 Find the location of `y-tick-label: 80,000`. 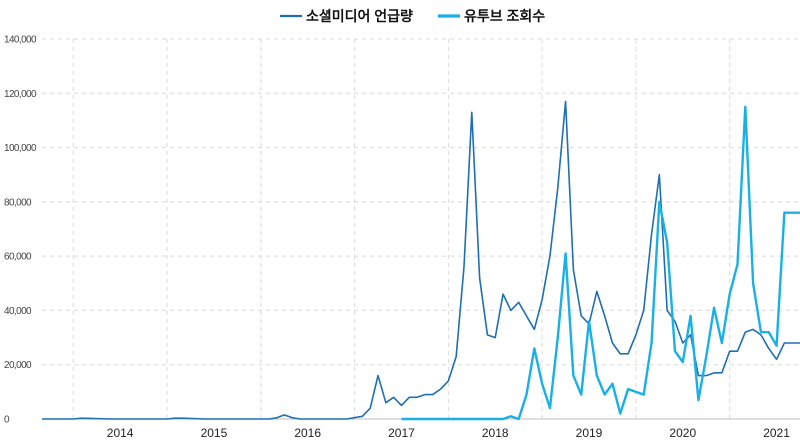

y-tick-label: 80,000 is located at coordinates (18, 202).